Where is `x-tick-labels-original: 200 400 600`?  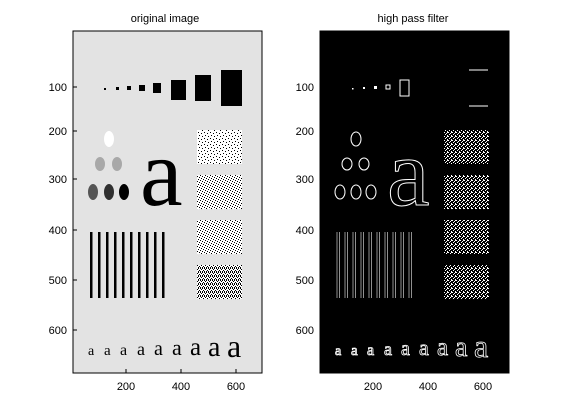
x-tick-labels-original: 200 400 600 is located at coordinates (181, 387).